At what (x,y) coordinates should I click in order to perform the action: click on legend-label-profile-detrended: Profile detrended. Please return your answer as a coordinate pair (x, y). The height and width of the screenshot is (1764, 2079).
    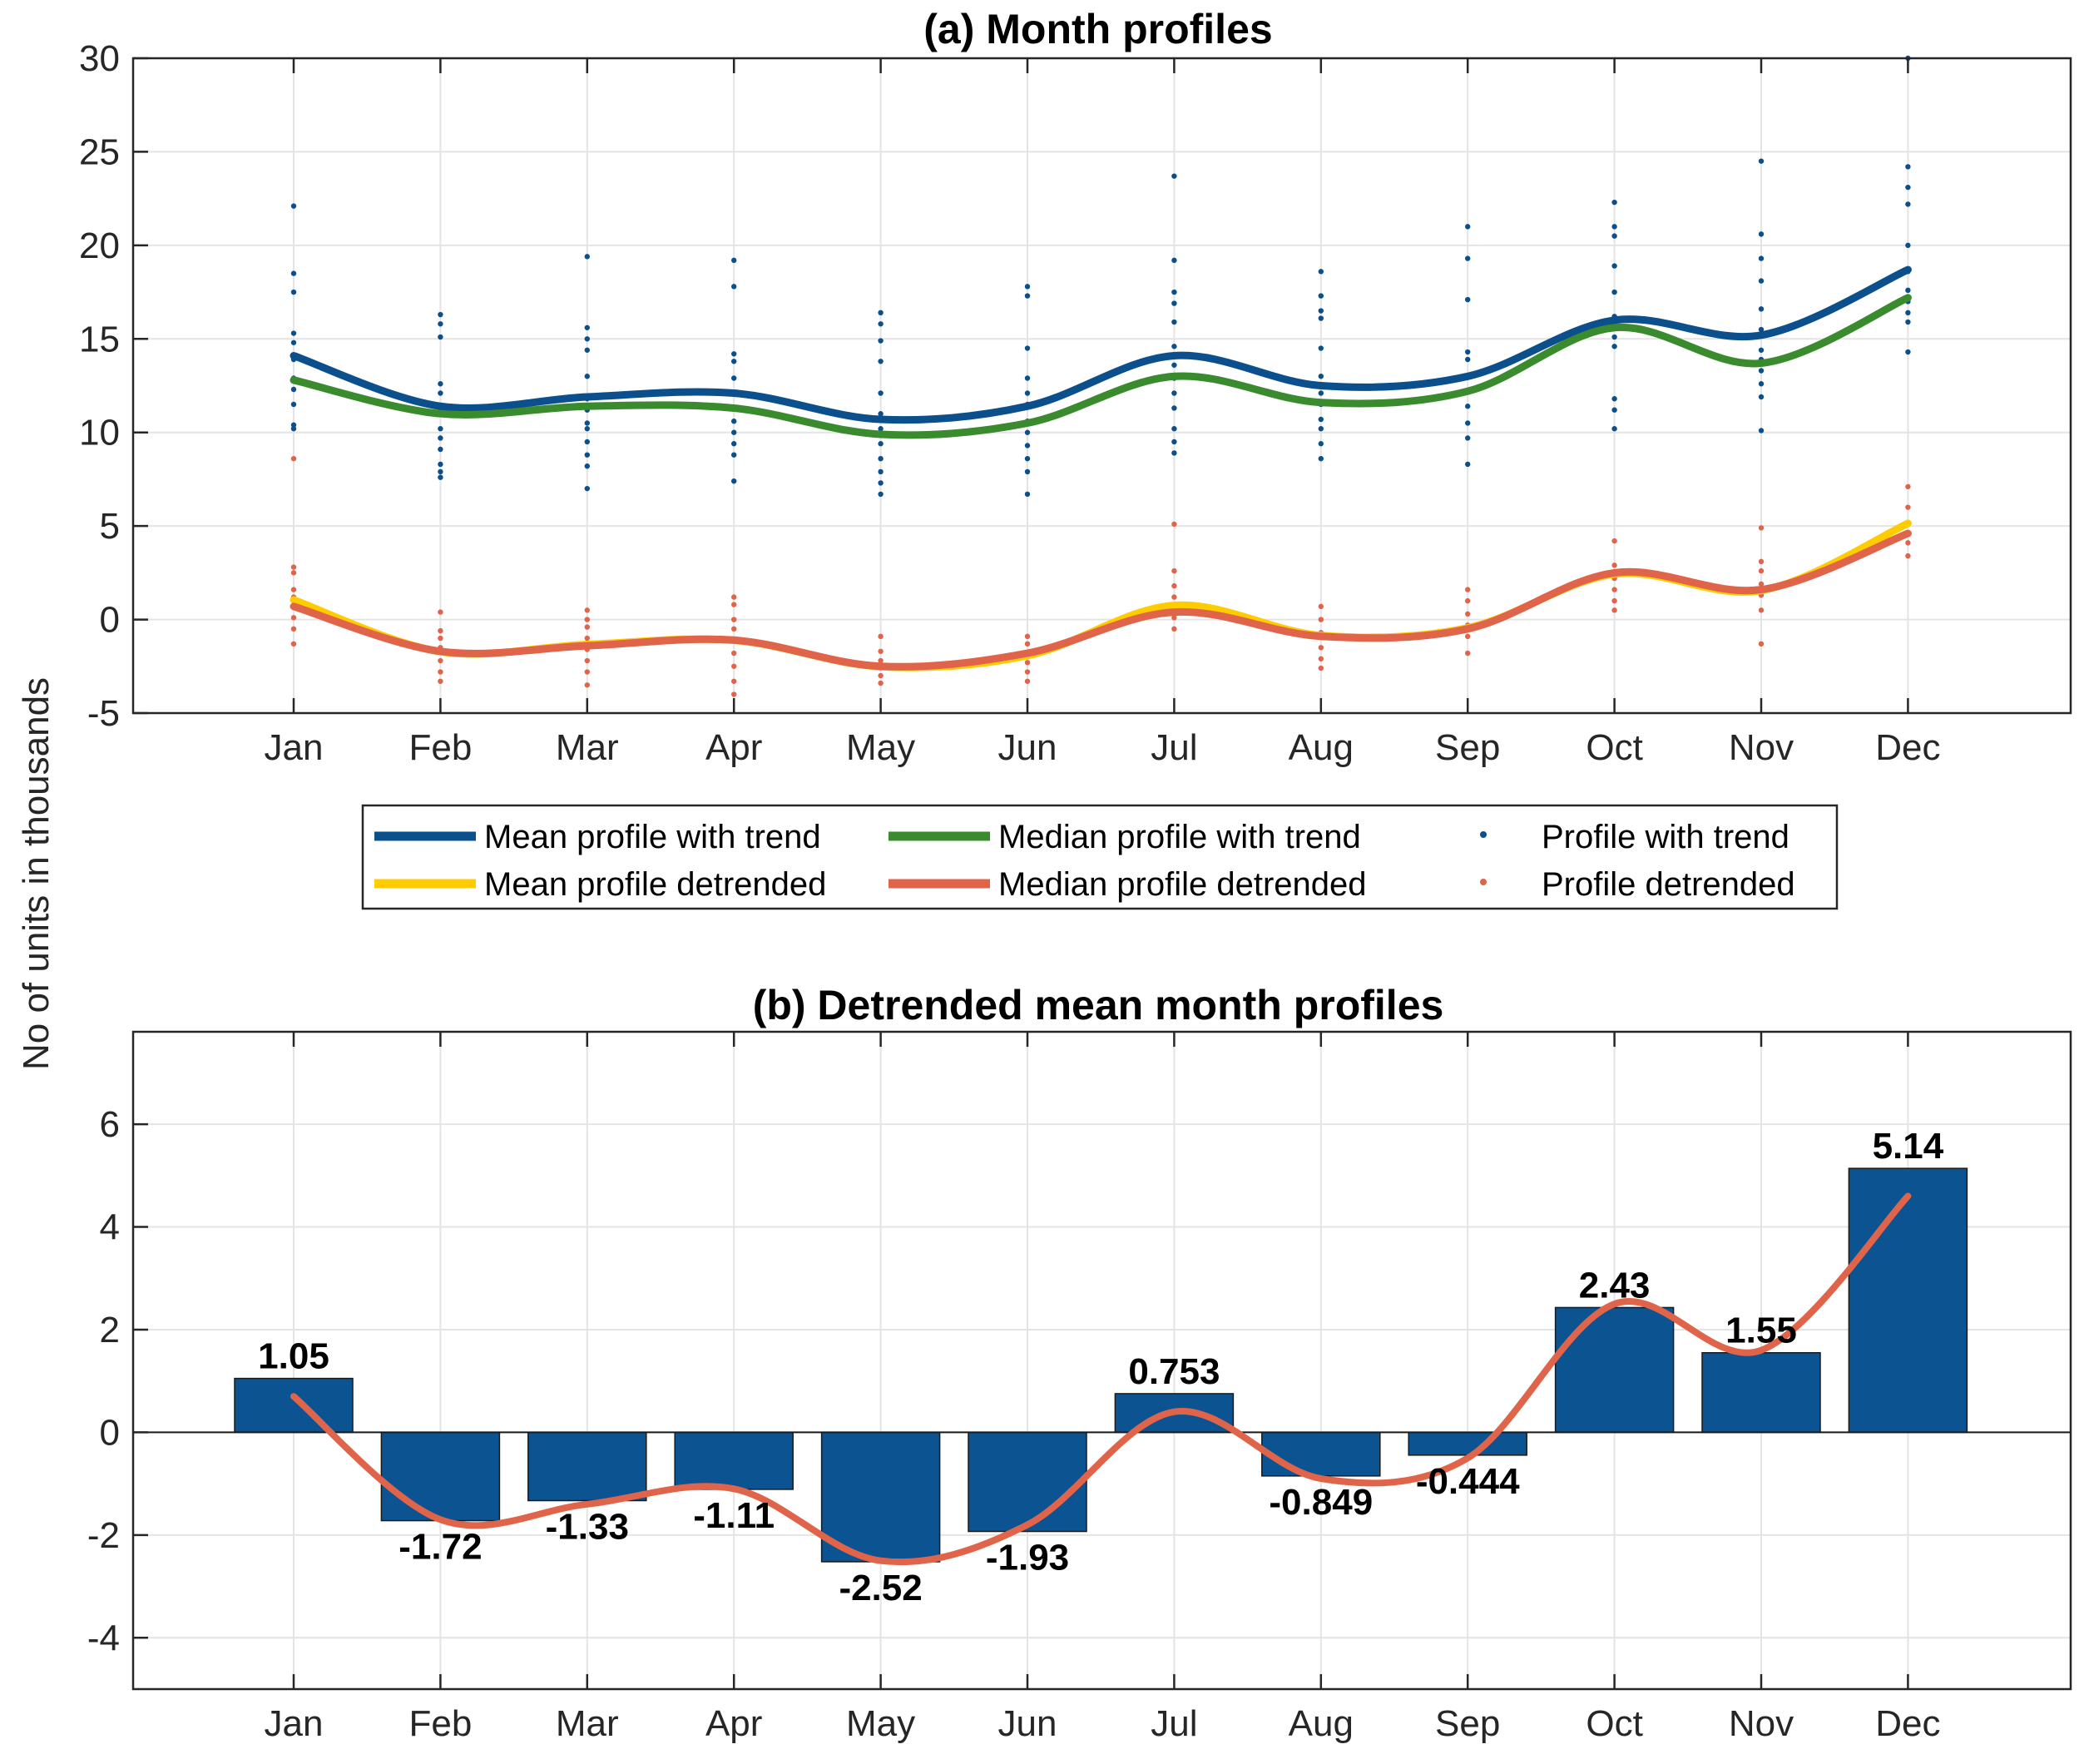
    Looking at the image, I should click on (1668, 884).